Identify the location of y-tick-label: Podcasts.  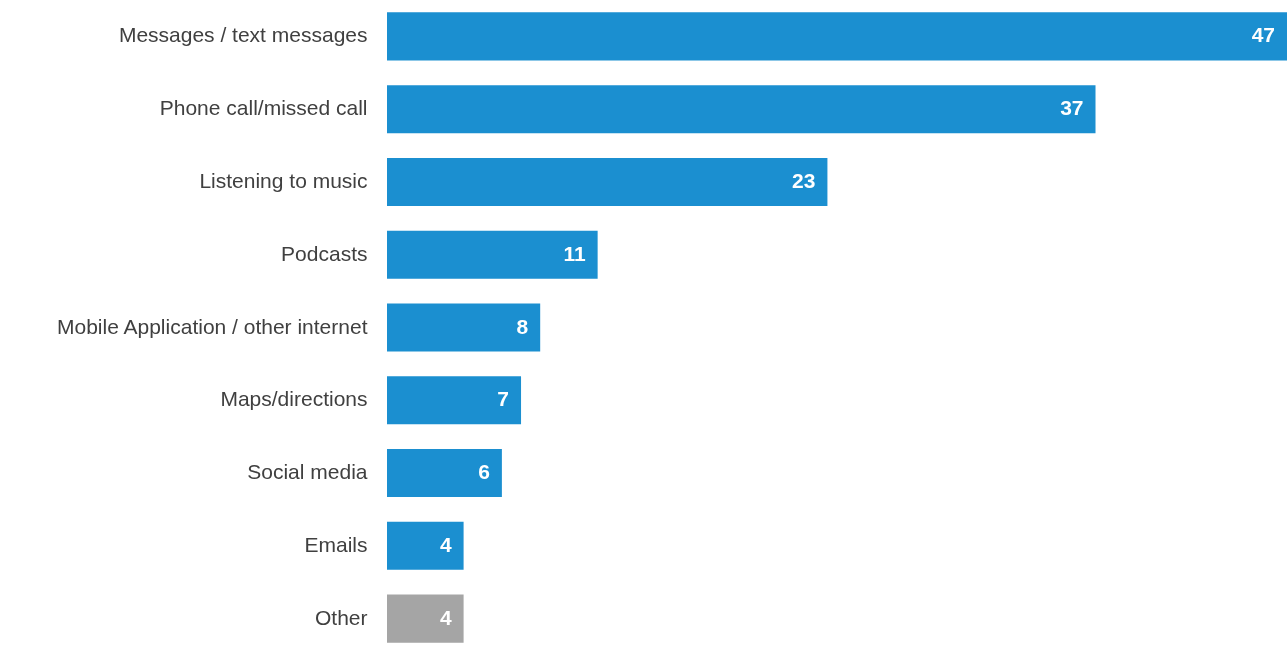
(324, 253).